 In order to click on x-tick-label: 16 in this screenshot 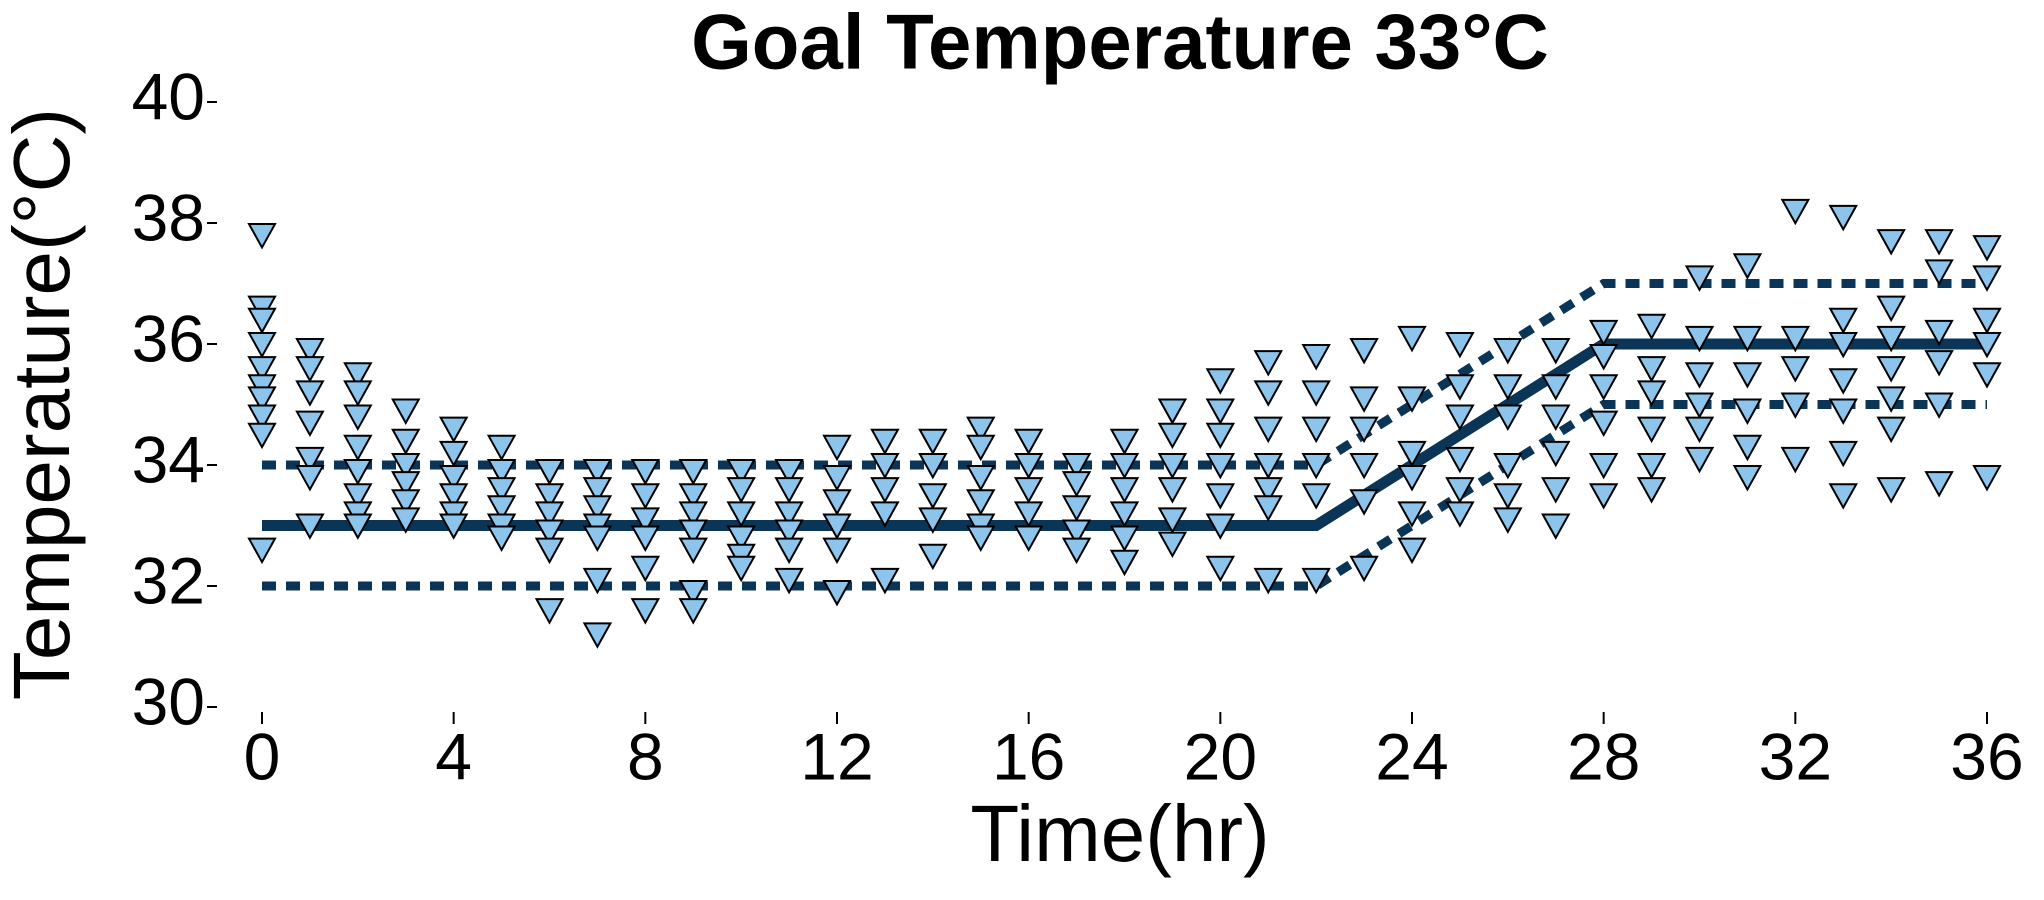, I will do `click(1028, 756)`.